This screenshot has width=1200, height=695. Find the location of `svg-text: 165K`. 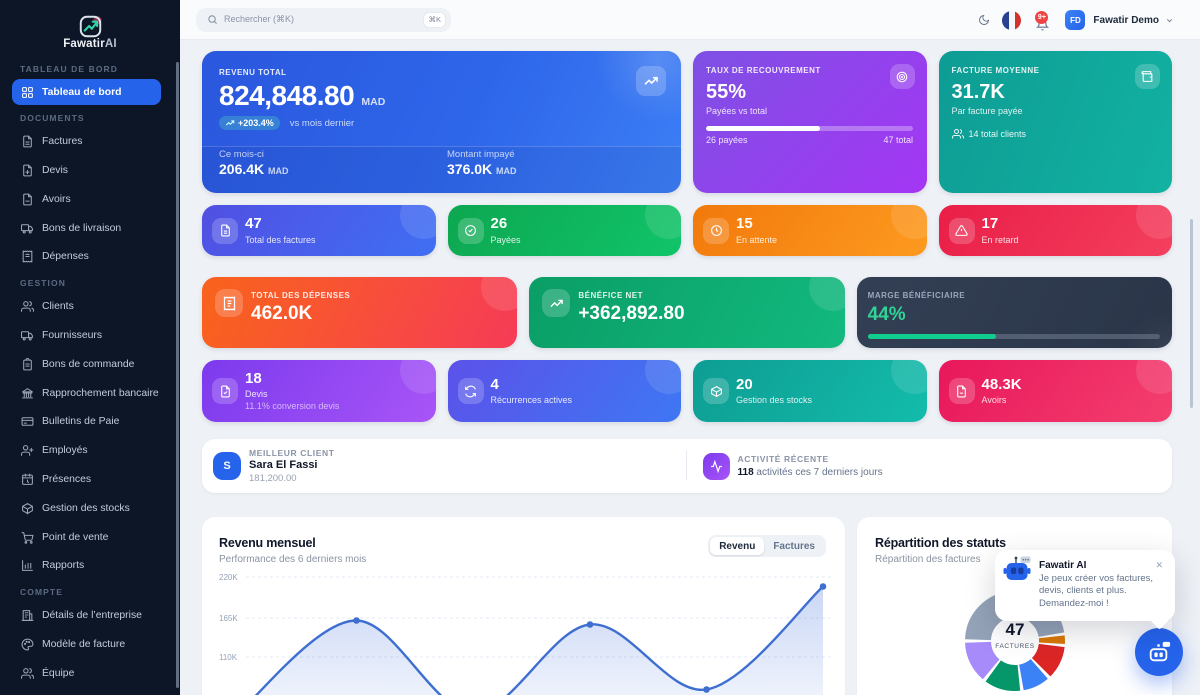

svg-text: 165K is located at coordinates (228, 618).